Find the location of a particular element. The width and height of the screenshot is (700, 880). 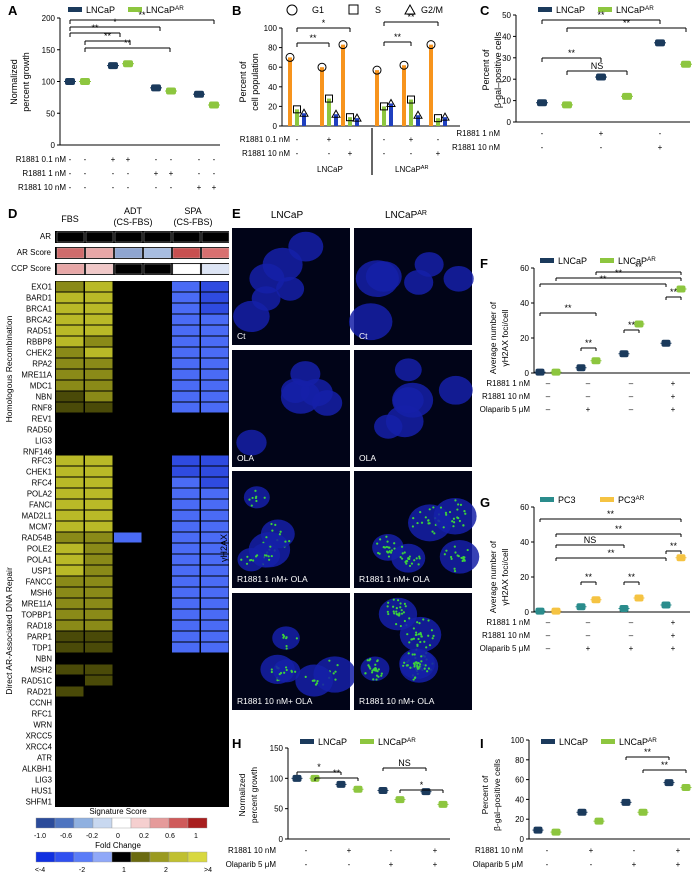

panel-g-ylabel: γH2AX foci/cell is located at coordinates (505, 576).